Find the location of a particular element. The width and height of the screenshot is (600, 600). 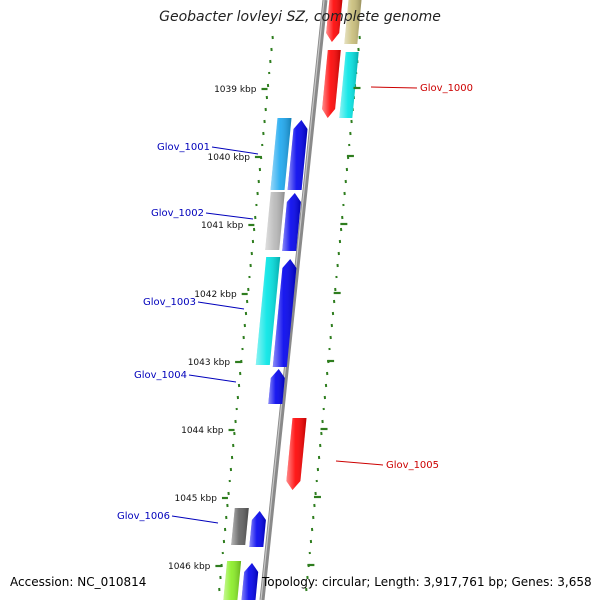

ruler-tick-label: 1046 kbp is located at coordinates (189, 567).